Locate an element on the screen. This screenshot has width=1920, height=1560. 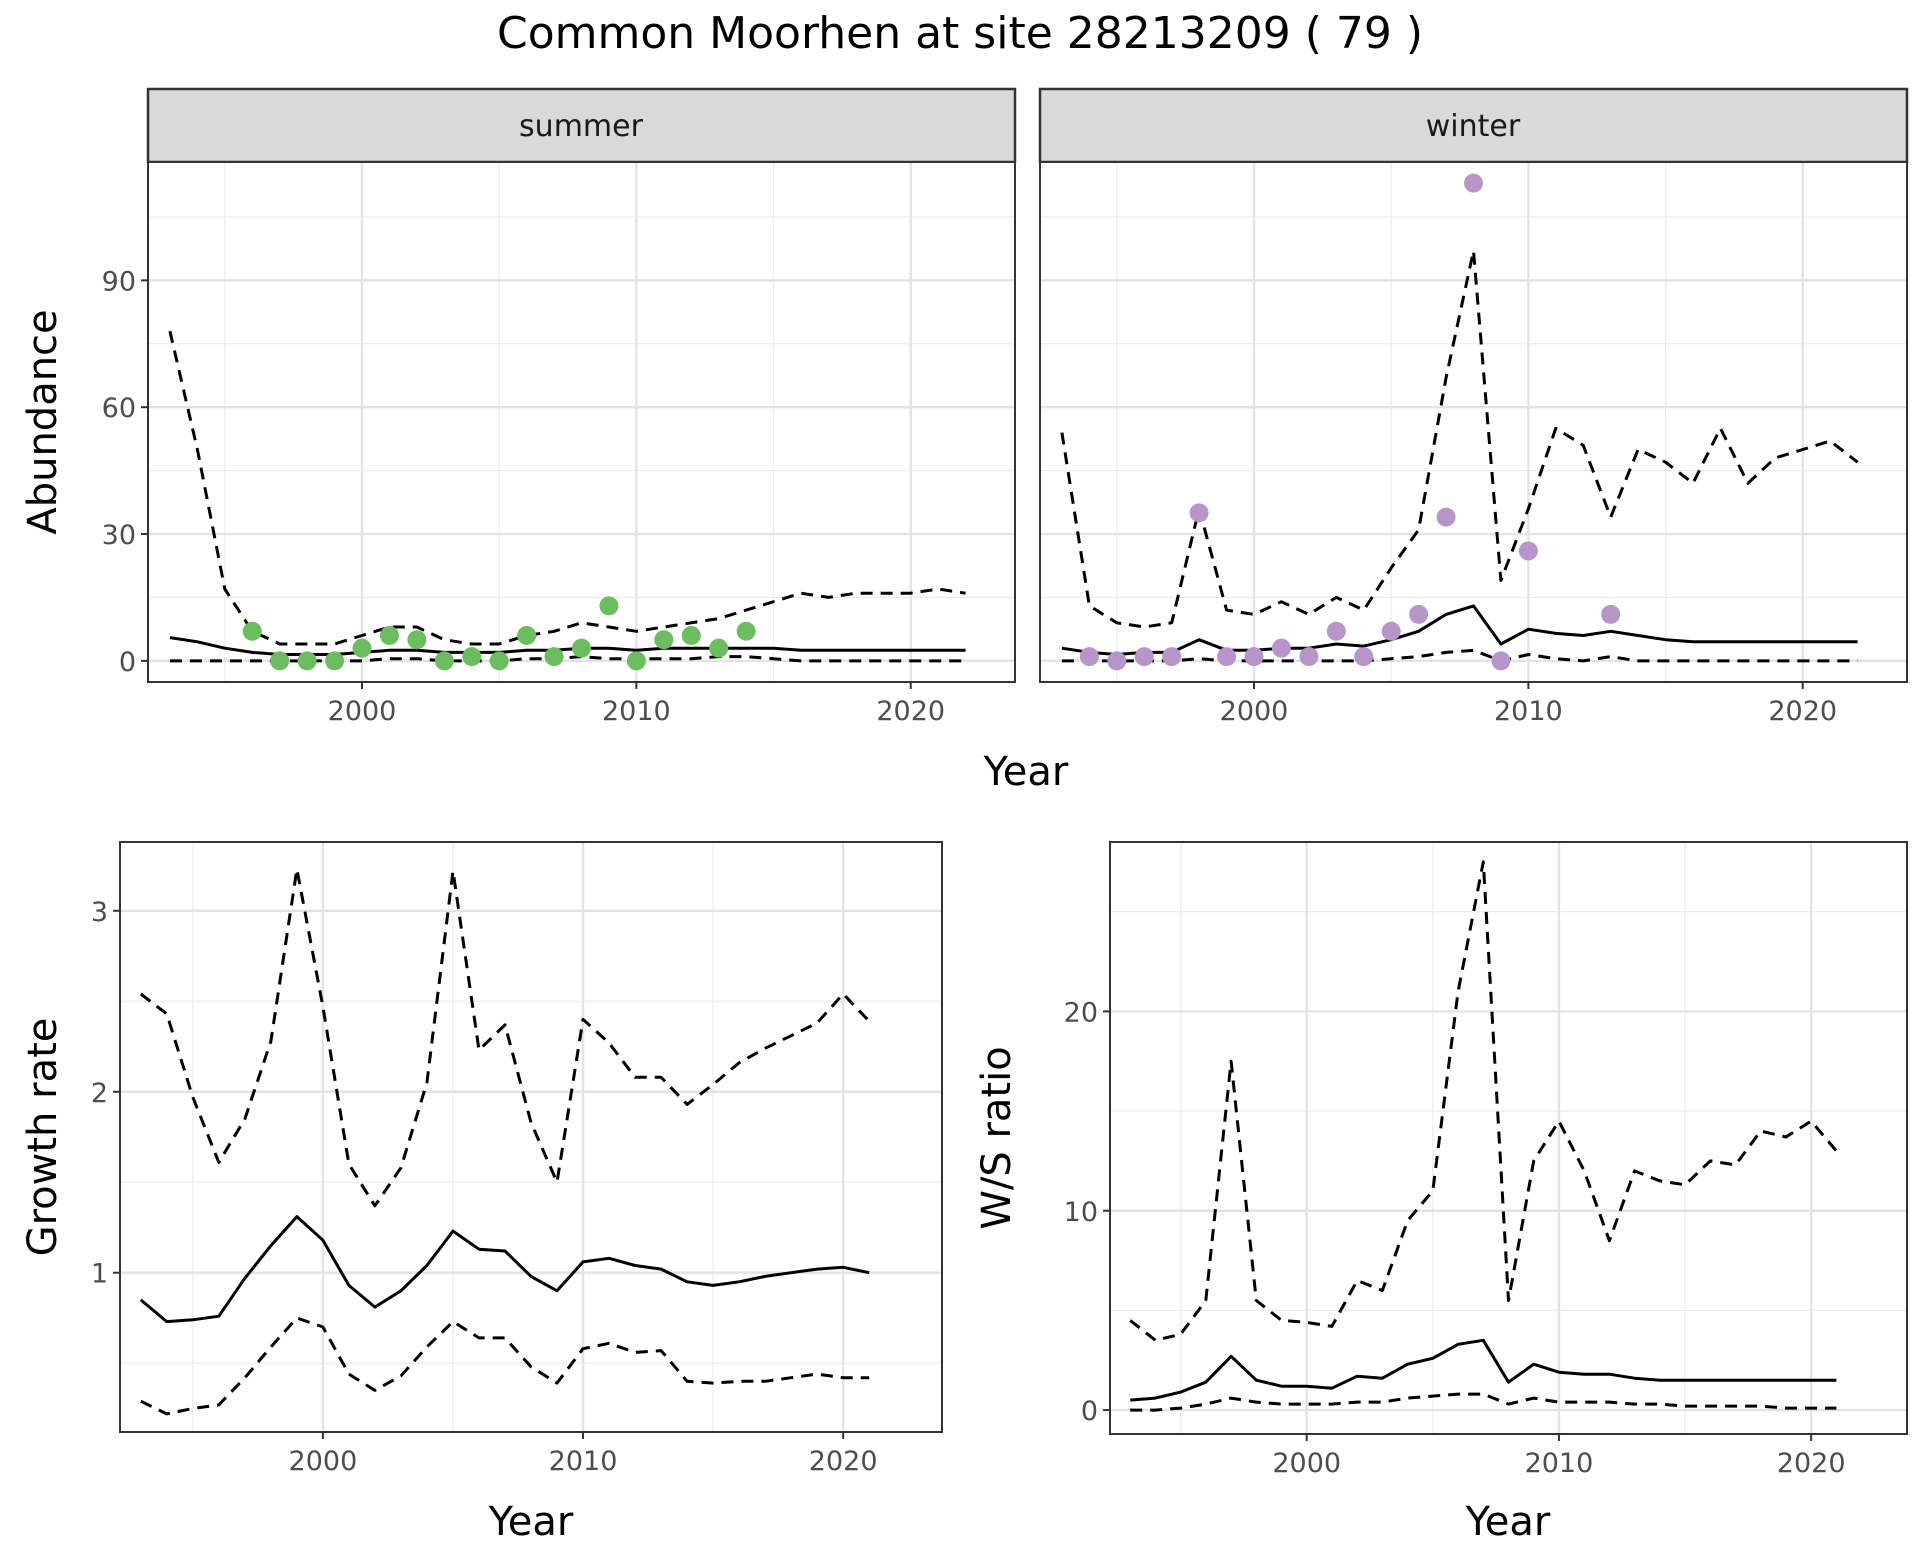
y-tick-label: 1 is located at coordinates (99, 1274).